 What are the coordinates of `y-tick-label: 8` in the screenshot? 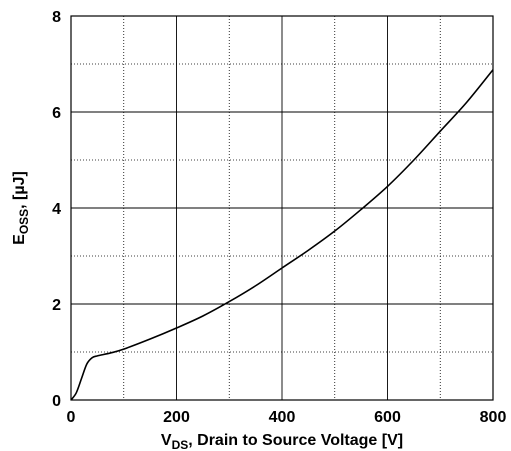 It's located at (56, 17).